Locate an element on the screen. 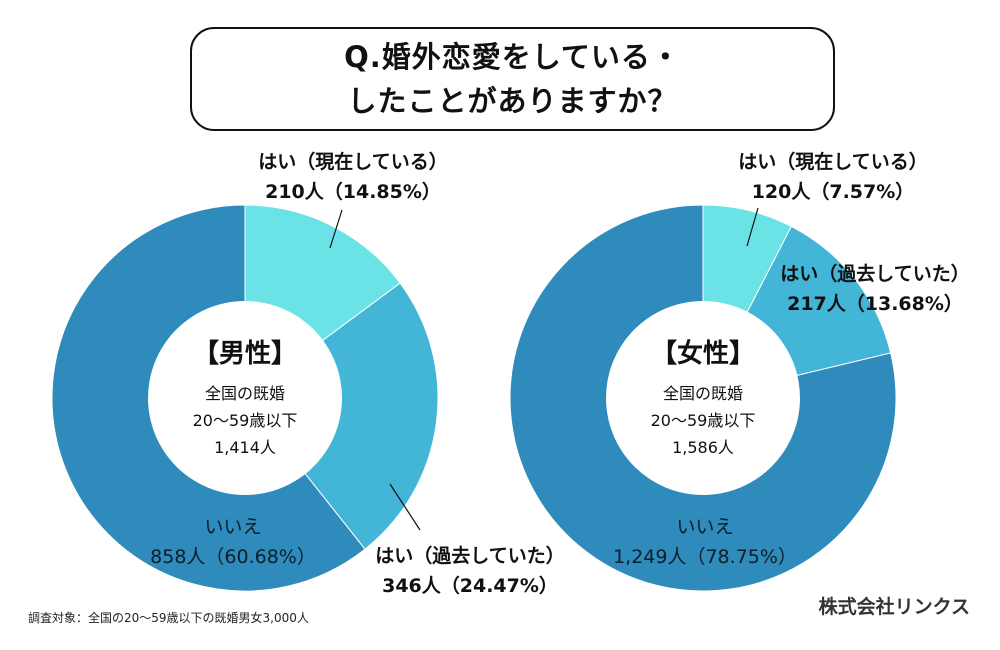 The image size is (1000, 650). female-no-count: 1,249人（78.75%） is located at coordinates (705, 557).